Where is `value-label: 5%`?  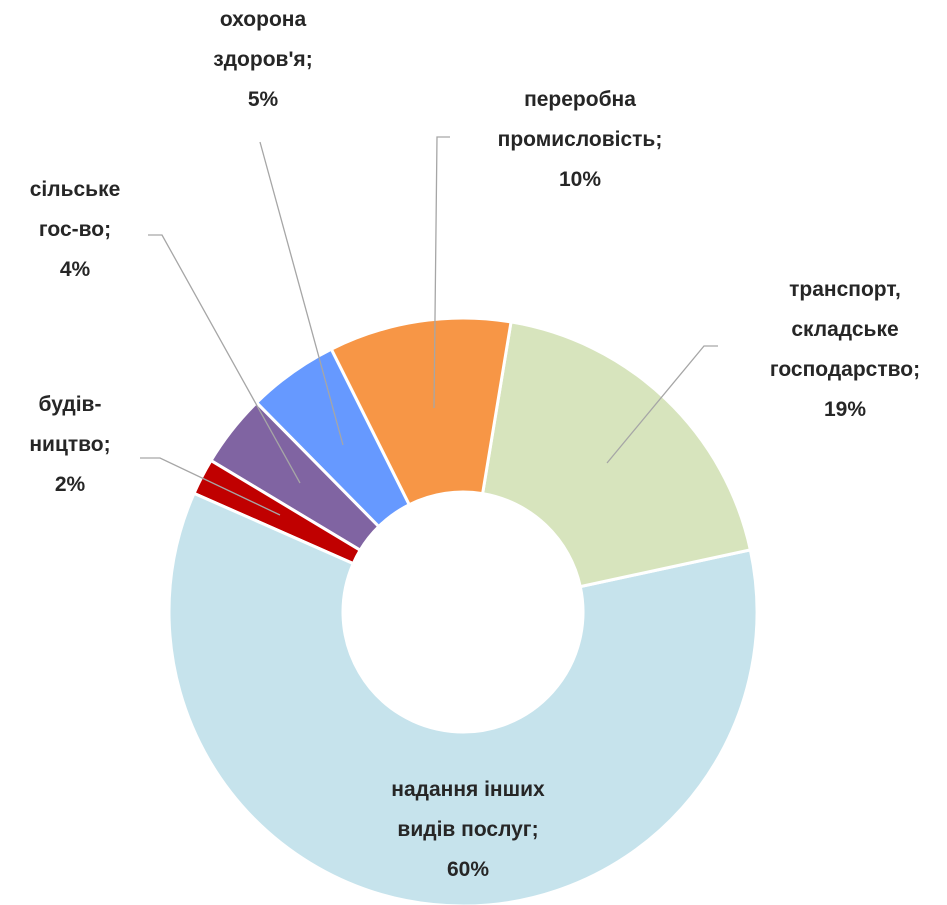 value-label: 5% is located at coordinates (263, 99).